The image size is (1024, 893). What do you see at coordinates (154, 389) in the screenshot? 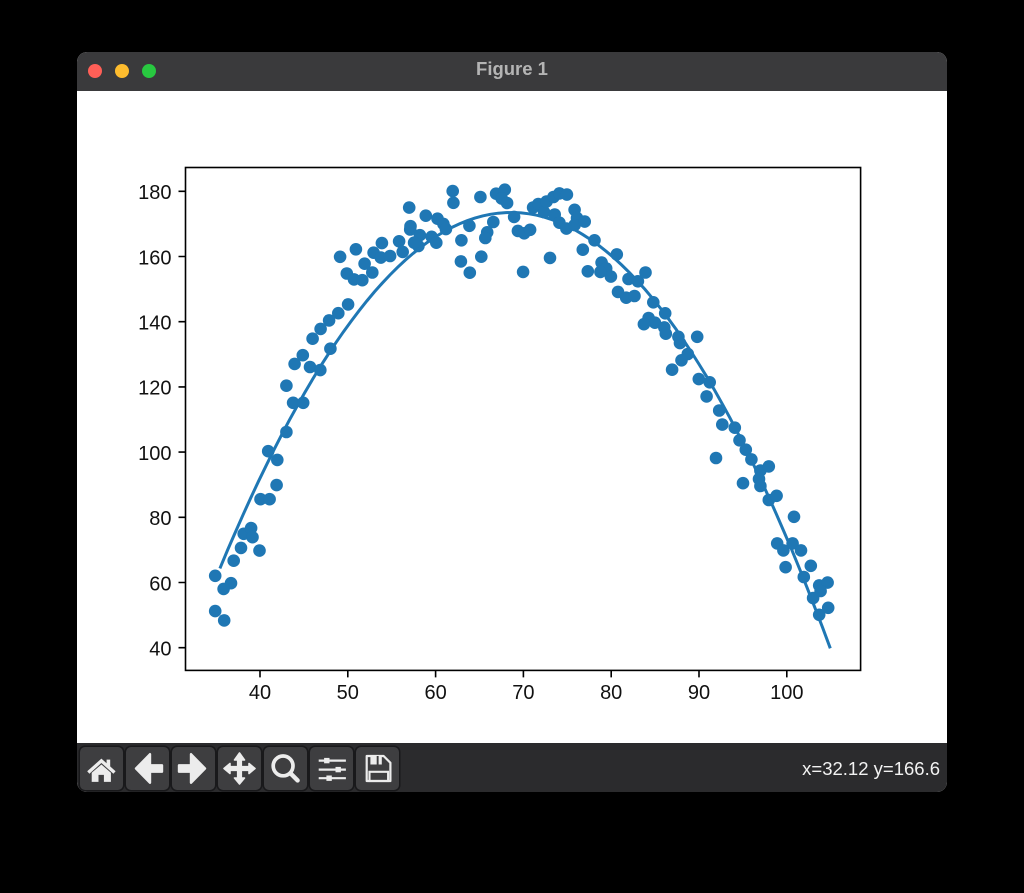
I see `svg-text: 120` at bounding box center [154, 389].